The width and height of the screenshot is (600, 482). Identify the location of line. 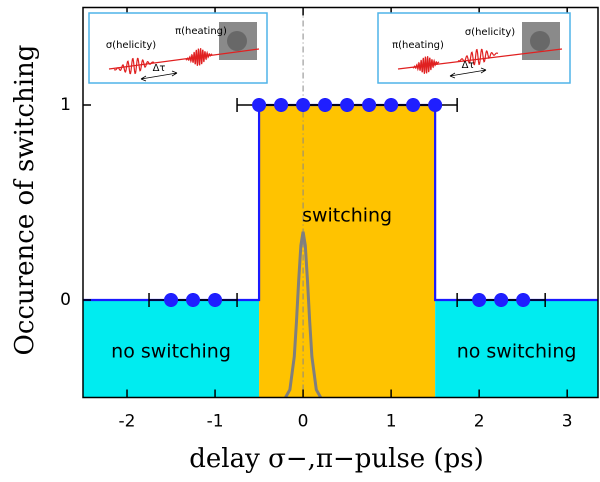
(303, 315).